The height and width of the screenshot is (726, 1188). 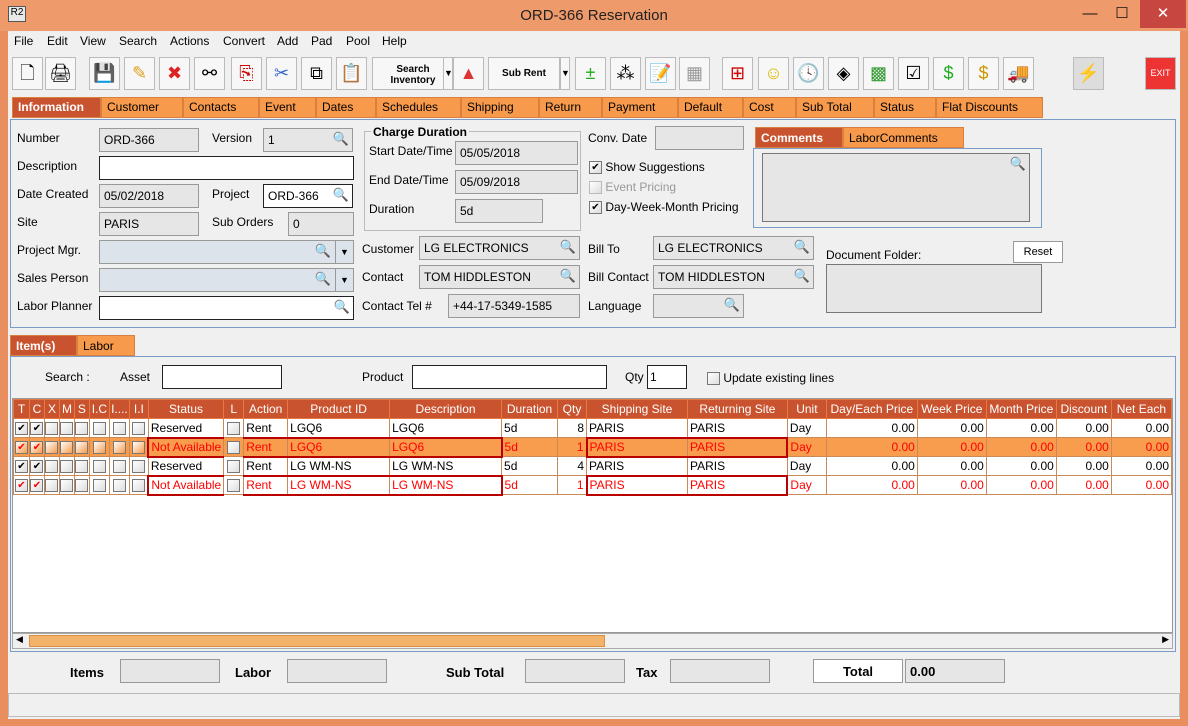 What do you see at coordinates (572, 466) in the screenshot?
I see `cell-qty: 4` at bounding box center [572, 466].